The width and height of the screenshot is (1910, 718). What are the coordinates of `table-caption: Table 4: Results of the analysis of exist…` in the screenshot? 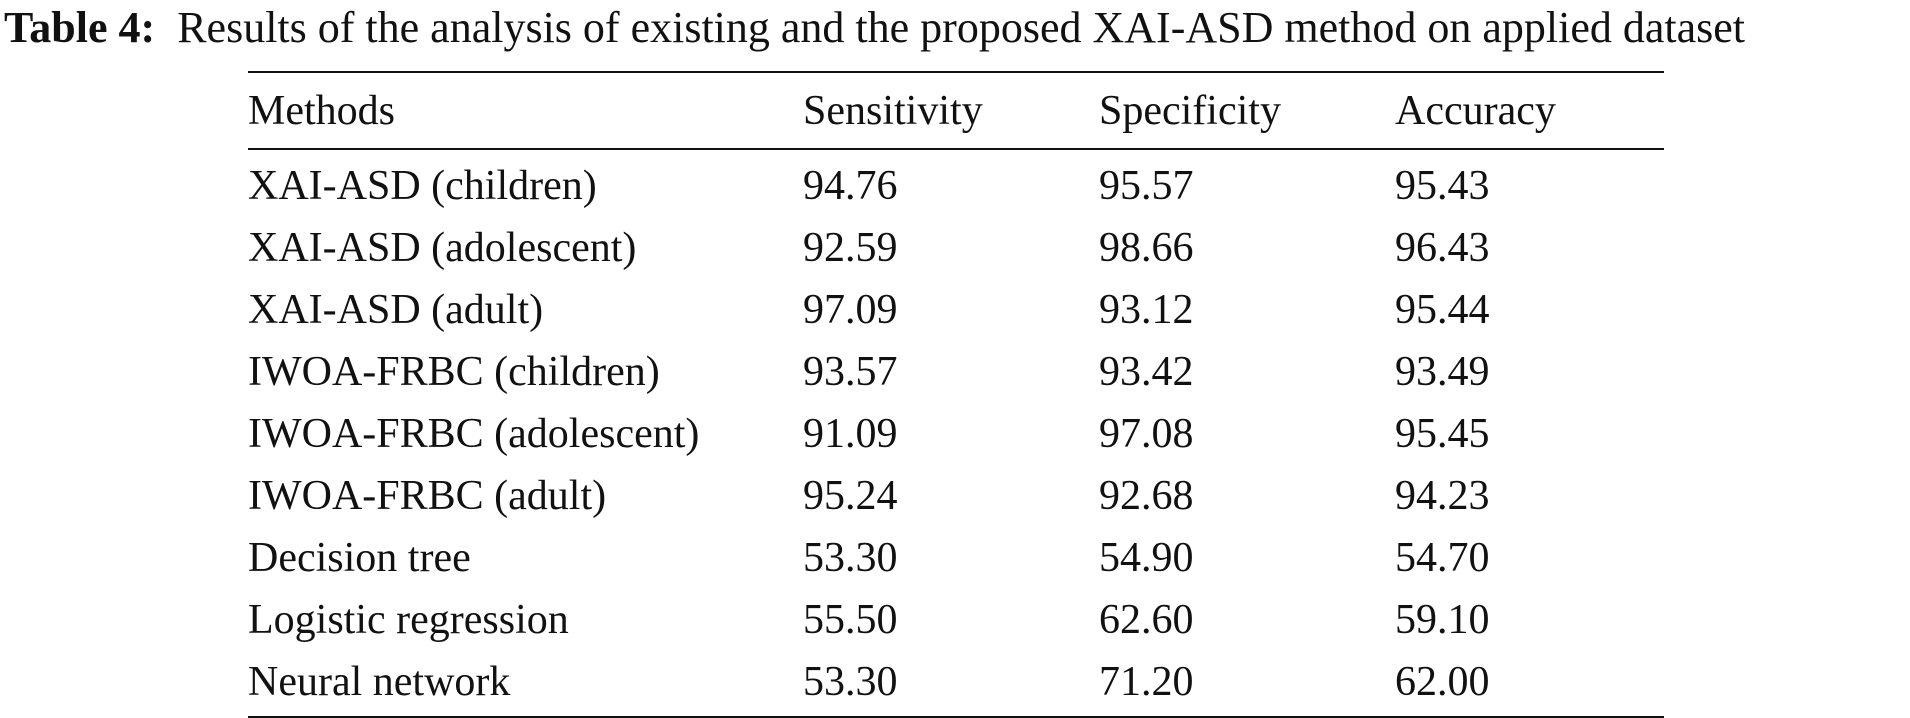 It's located at (874, 28).